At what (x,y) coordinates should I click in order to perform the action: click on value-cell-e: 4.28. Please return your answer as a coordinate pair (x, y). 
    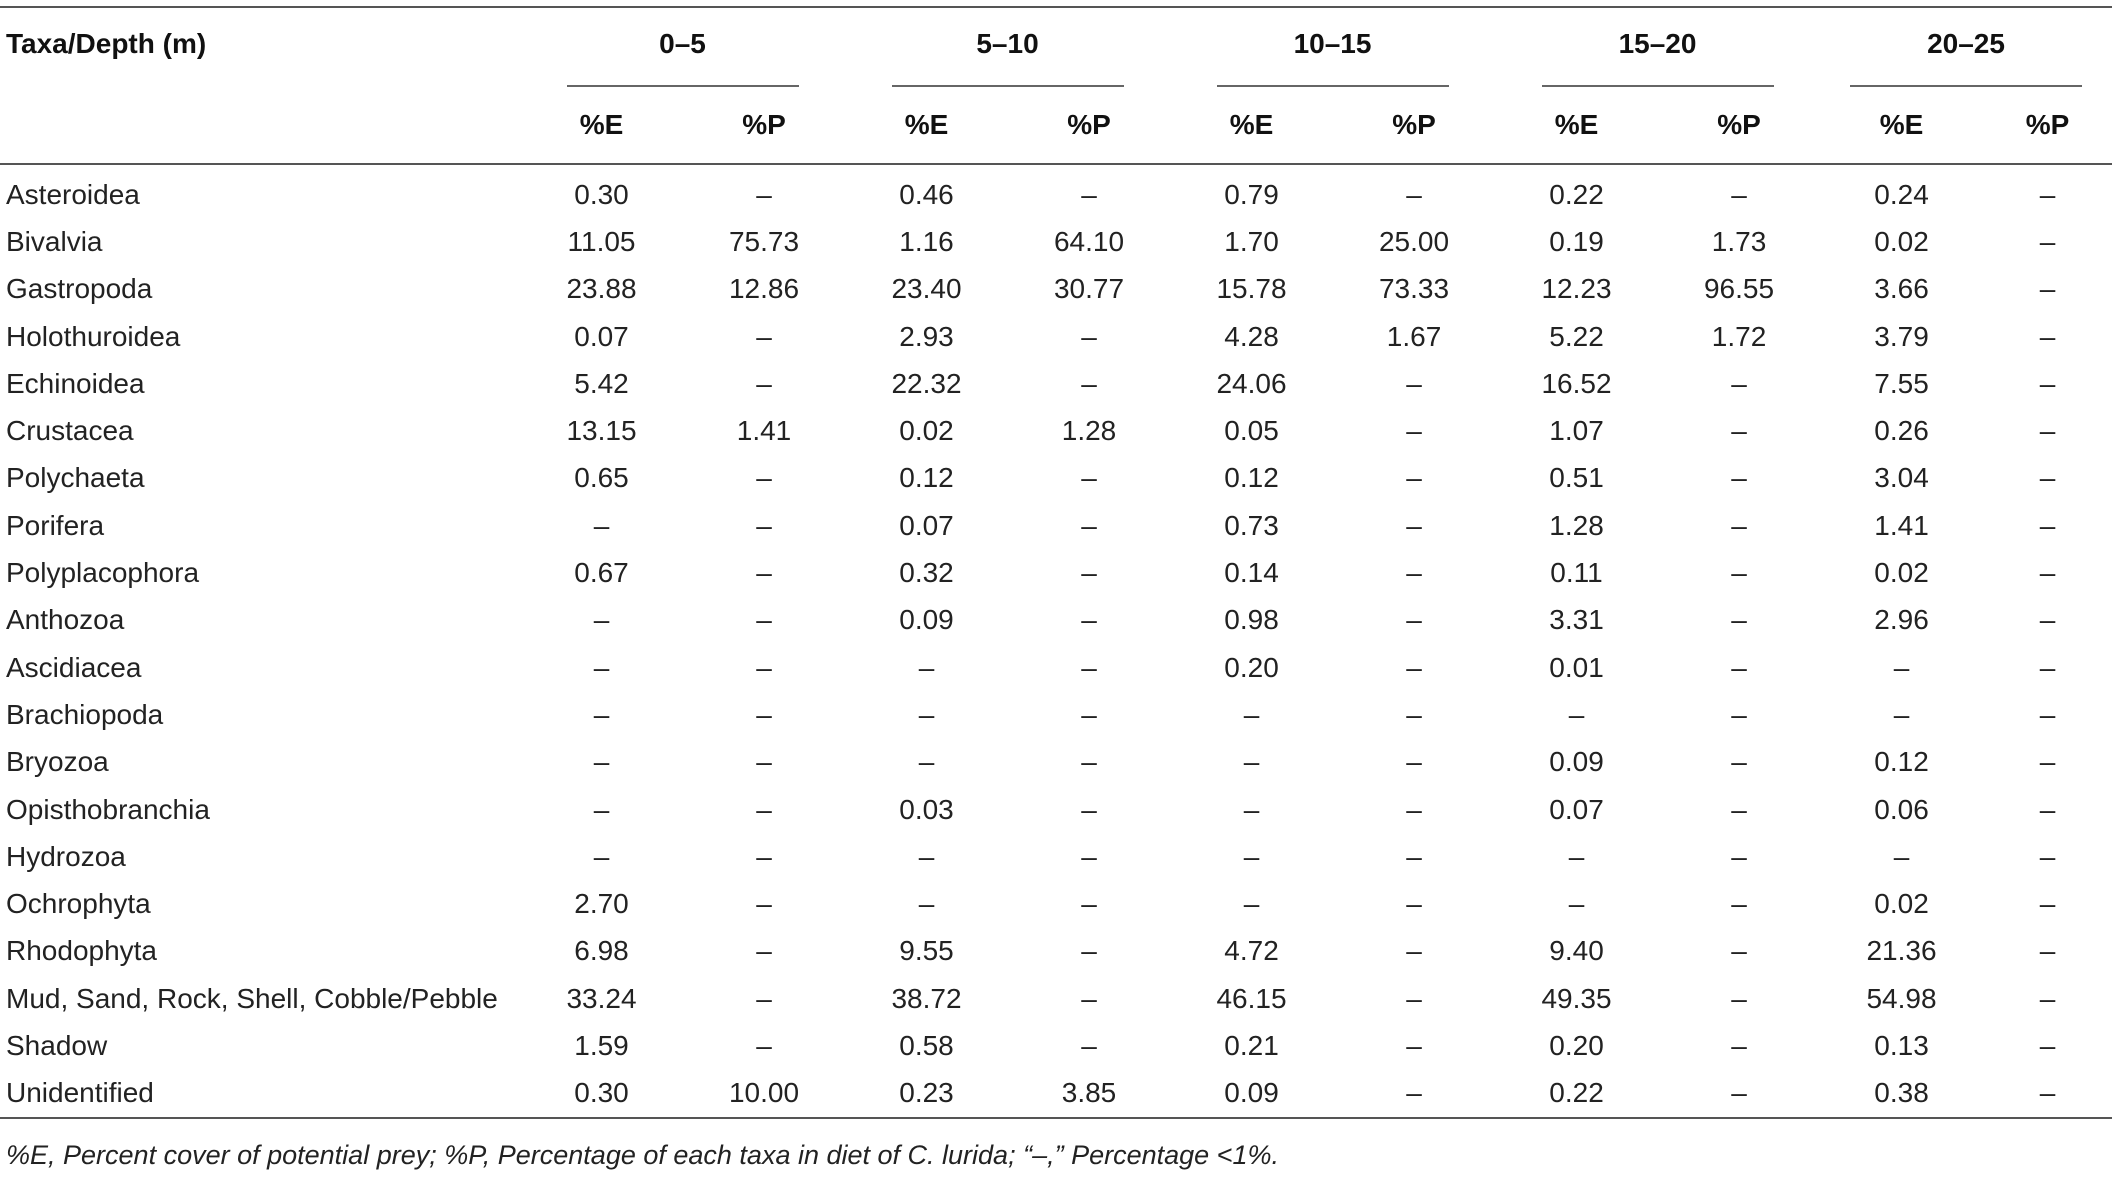
    Looking at the image, I should click on (1251, 336).